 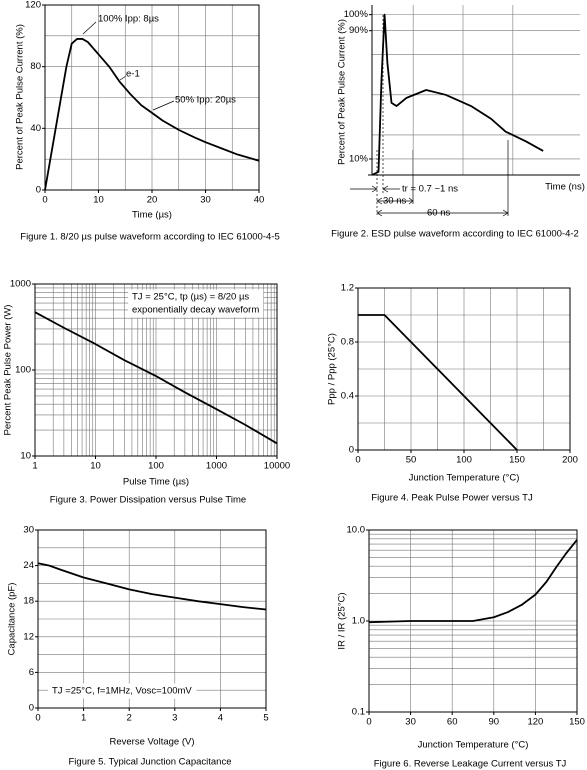 I want to click on x-axis-label: Time (ns), so click(x=565, y=187).